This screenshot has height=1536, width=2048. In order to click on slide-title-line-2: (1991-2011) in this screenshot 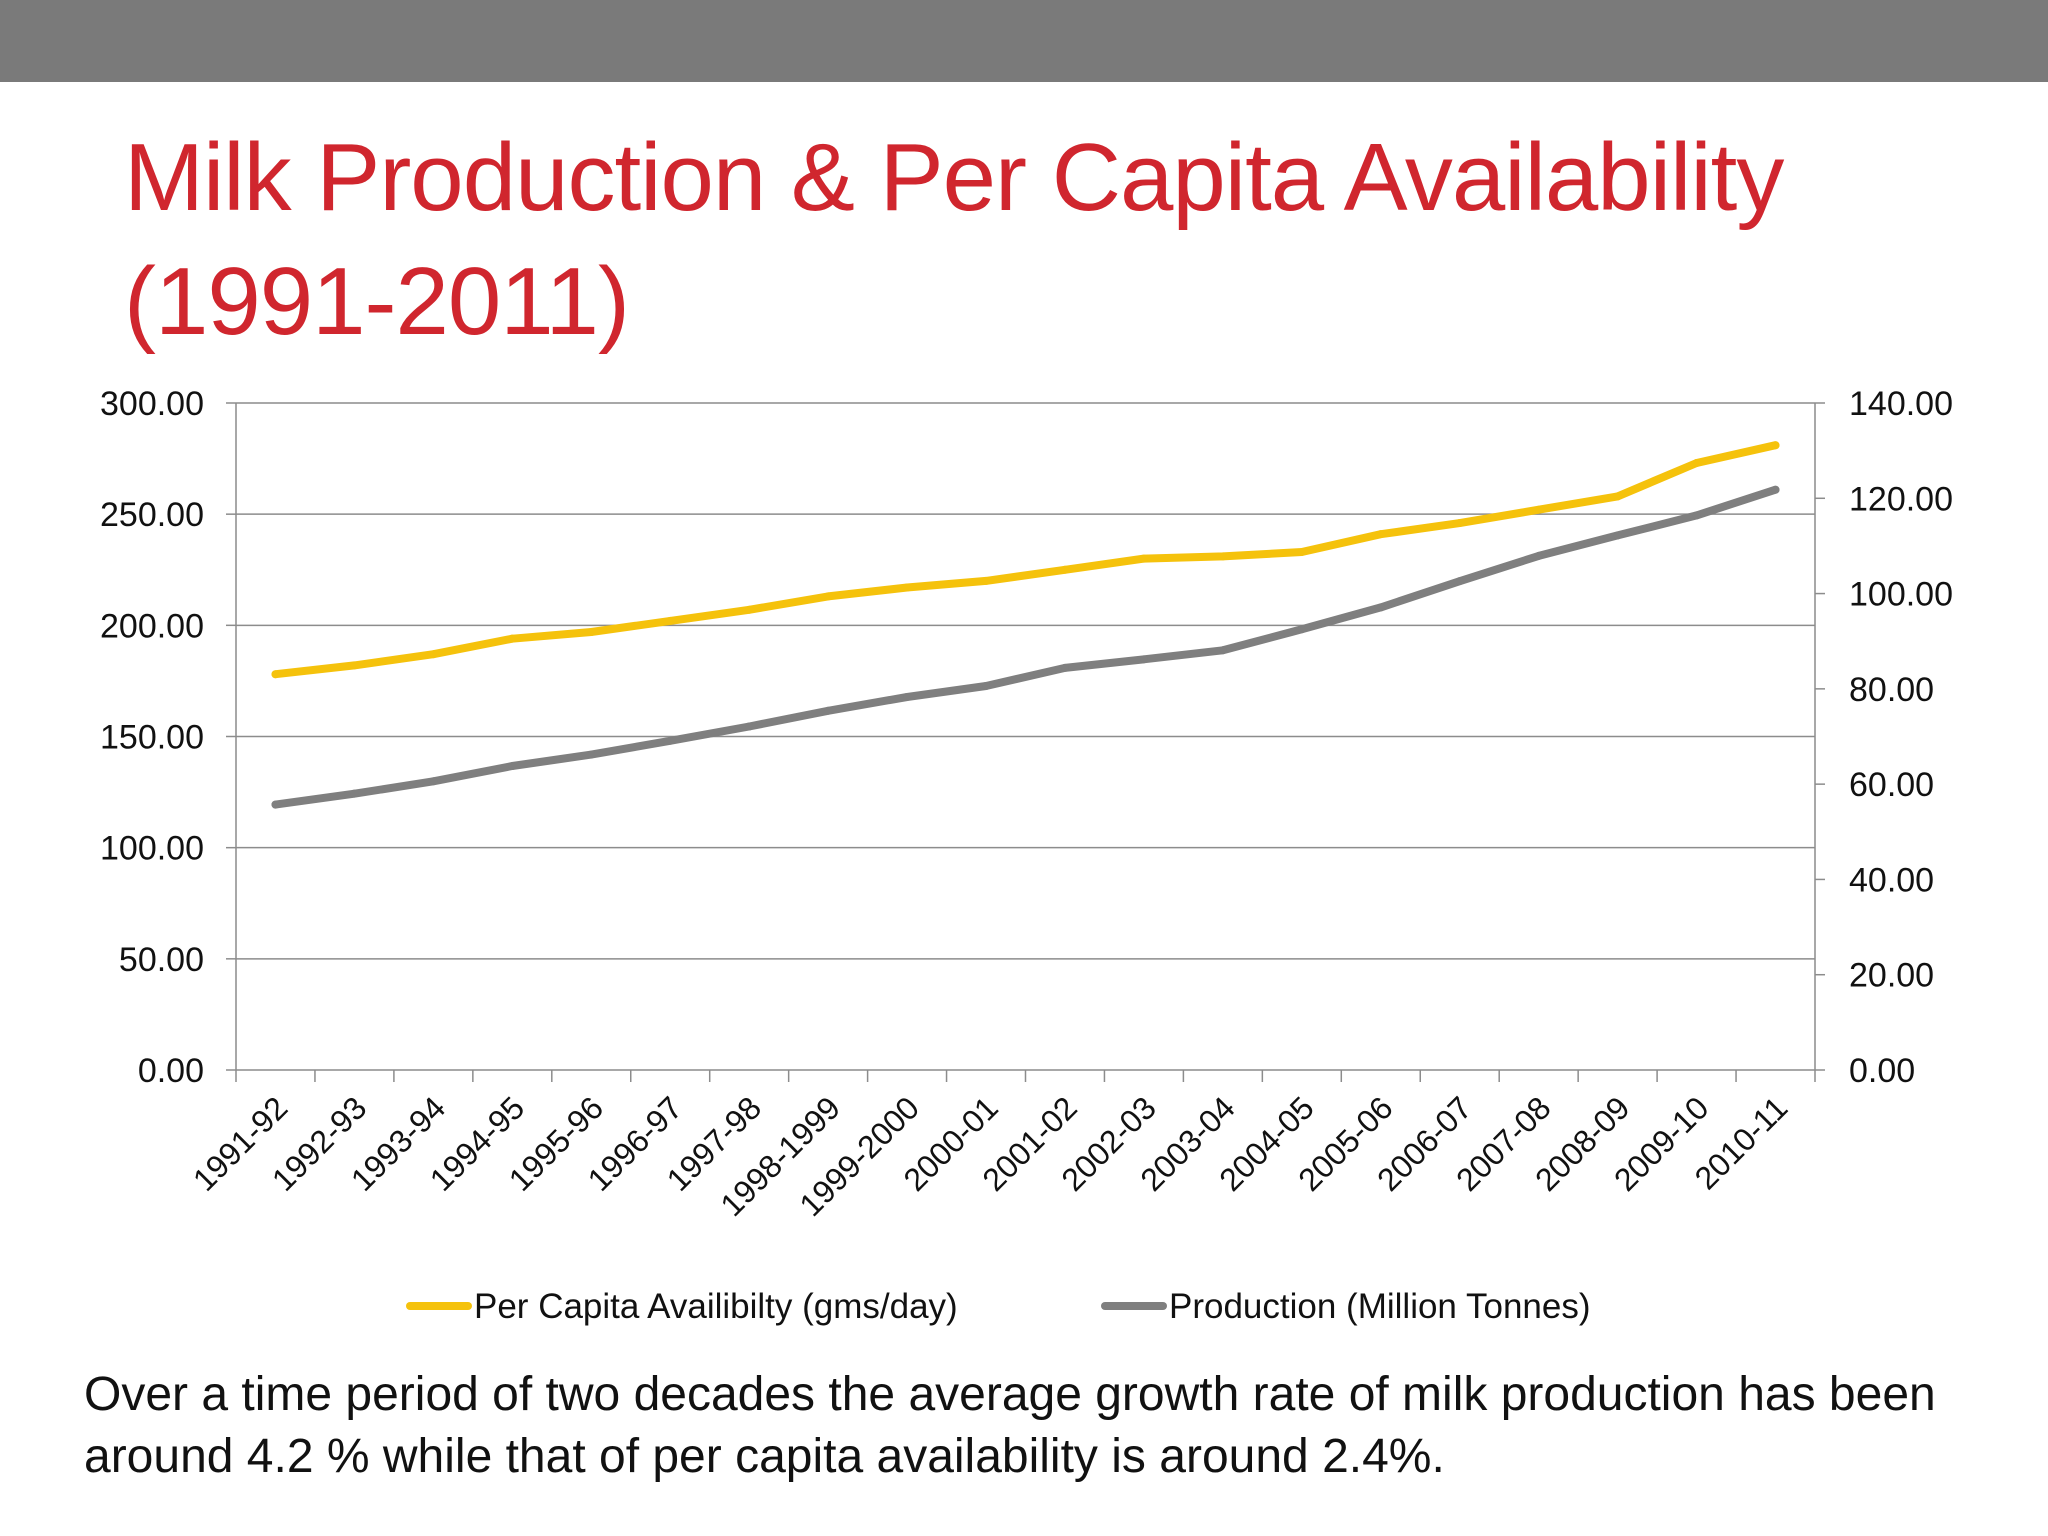, I will do `click(377, 301)`.